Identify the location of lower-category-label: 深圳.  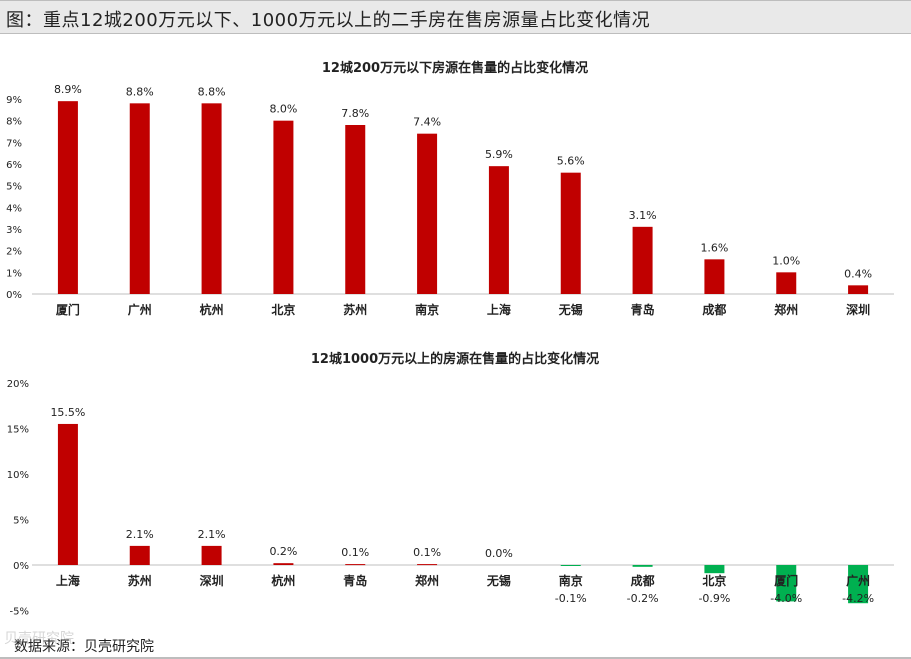
(212, 580).